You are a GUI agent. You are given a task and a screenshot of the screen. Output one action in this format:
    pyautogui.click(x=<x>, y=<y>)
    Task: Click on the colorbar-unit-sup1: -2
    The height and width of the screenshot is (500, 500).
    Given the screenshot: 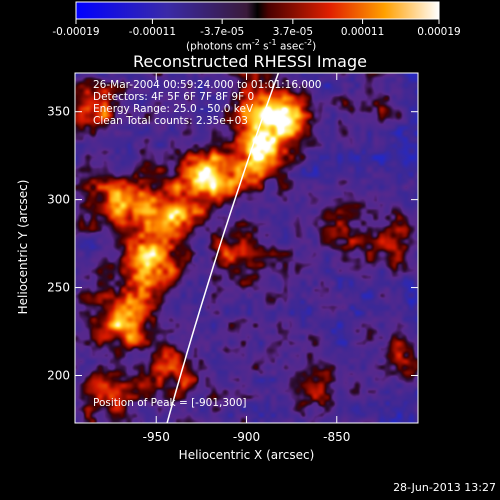 What is the action you would take?
    pyautogui.click(x=255, y=42)
    